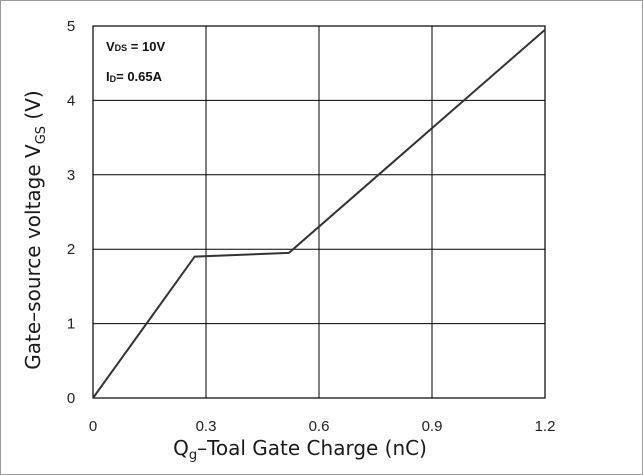 This screenshot has height=475, width=643. Describe the element at coordinates (432, 426) in the screenshot. I see `x-tick-label: 0.9` at that location.